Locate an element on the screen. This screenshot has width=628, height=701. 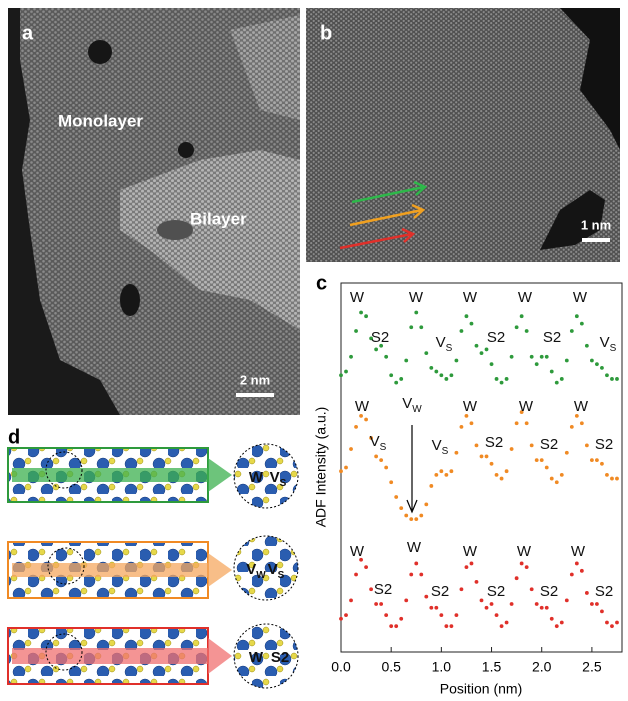
panel-label: d is located at coordinates (14, 437).